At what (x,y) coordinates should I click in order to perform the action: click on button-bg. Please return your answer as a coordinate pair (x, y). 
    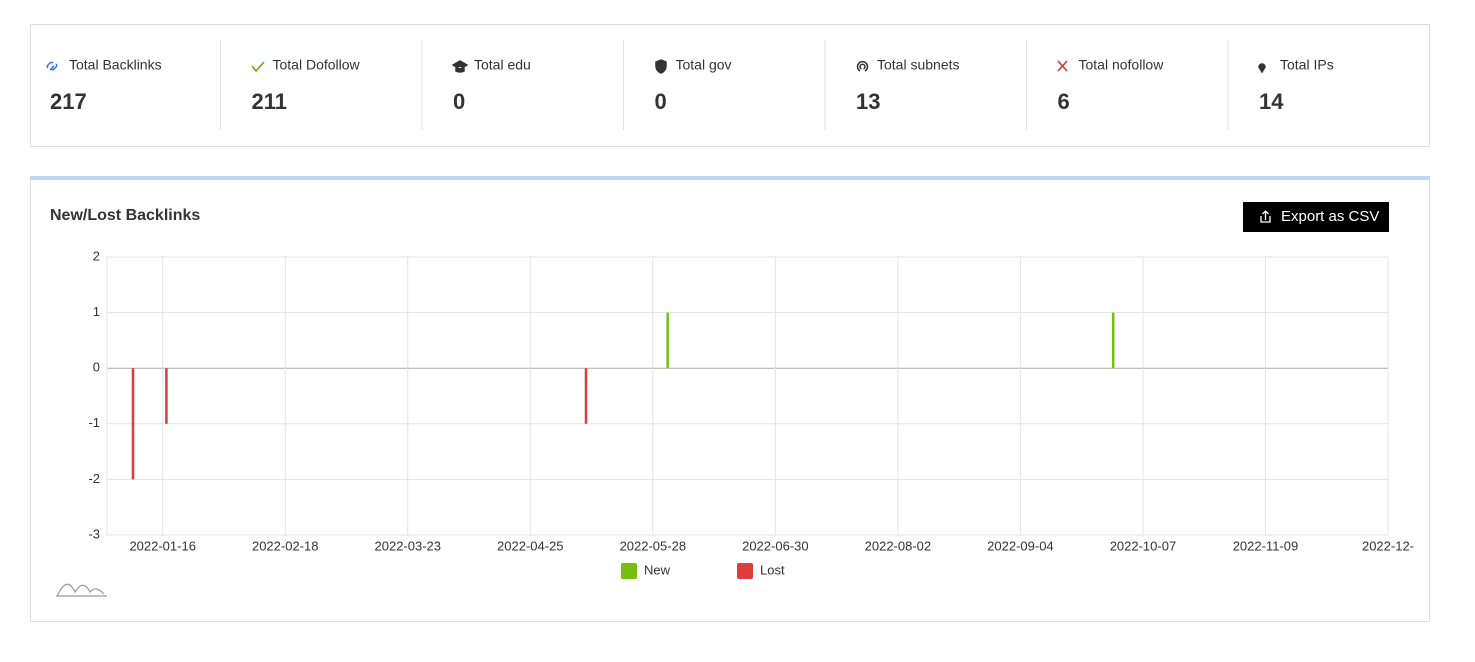
    Looking at the image, I should click on (1316, 217).